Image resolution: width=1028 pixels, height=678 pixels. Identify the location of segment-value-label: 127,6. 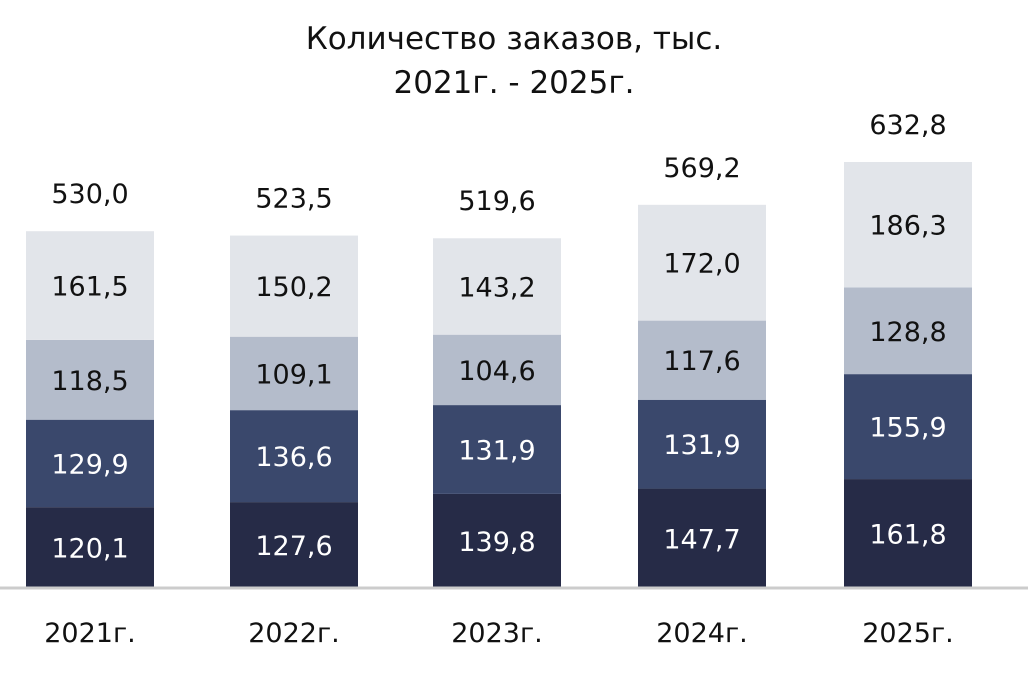
(293, 546).